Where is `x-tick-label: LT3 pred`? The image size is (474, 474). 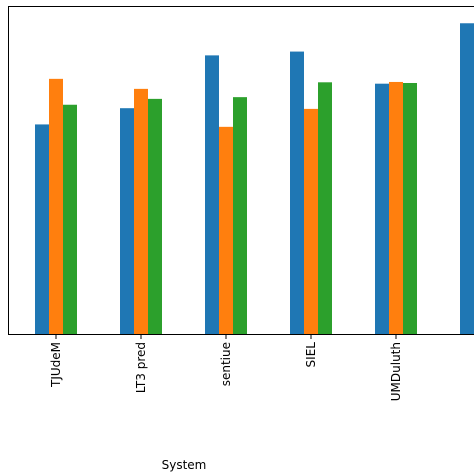 x-tick-label: LT3 pred is located at coordinates (141, 367).